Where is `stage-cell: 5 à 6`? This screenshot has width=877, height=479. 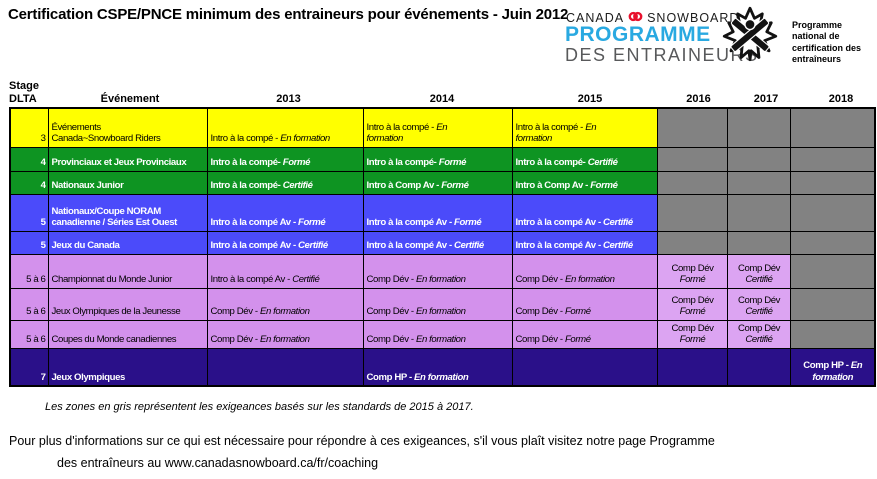
stage-cell: 5 à 6 is located at coordinates (29, 334).